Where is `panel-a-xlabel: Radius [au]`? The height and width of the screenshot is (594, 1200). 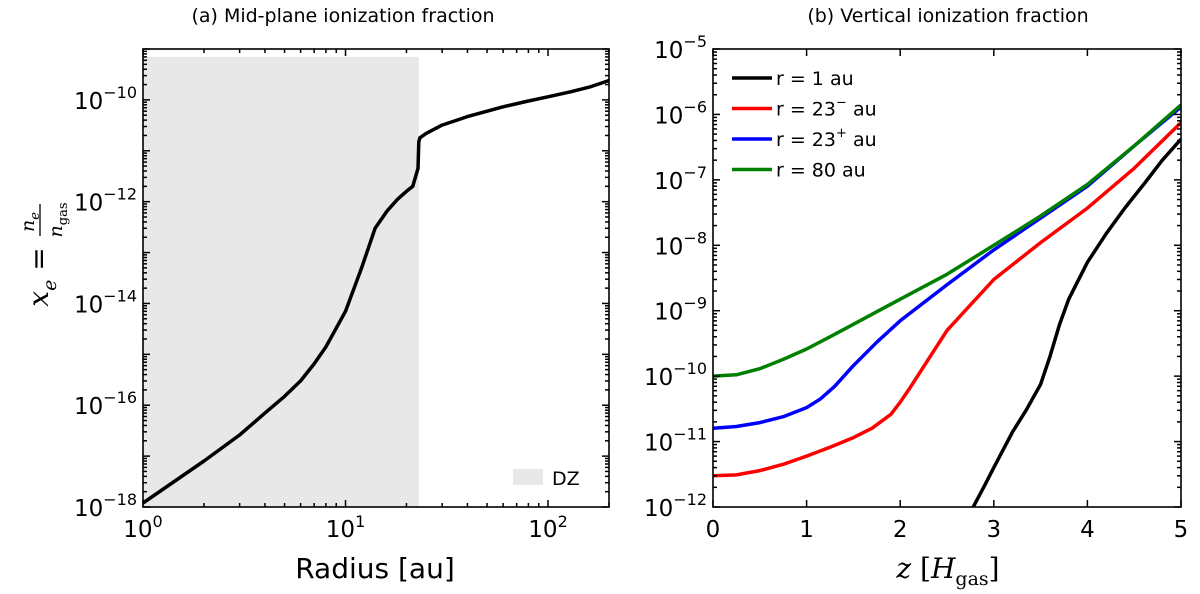
panel-a-xlabel: Radius [au] is located at coordinates (375, 568).